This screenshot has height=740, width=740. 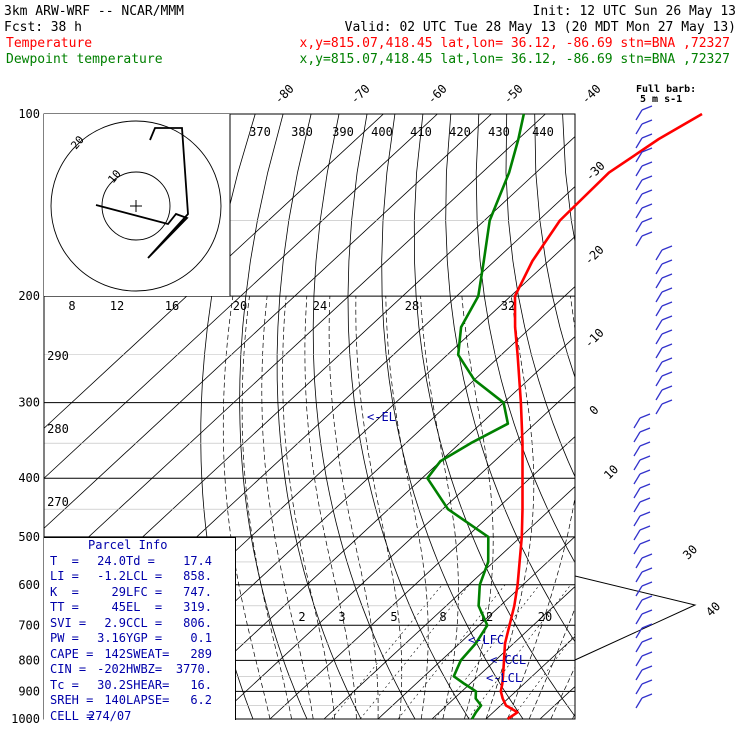 What do you see at coordinates (412, 306) in the screenshot?
I see `speed-label: 28` at bounding box center [412, 306].